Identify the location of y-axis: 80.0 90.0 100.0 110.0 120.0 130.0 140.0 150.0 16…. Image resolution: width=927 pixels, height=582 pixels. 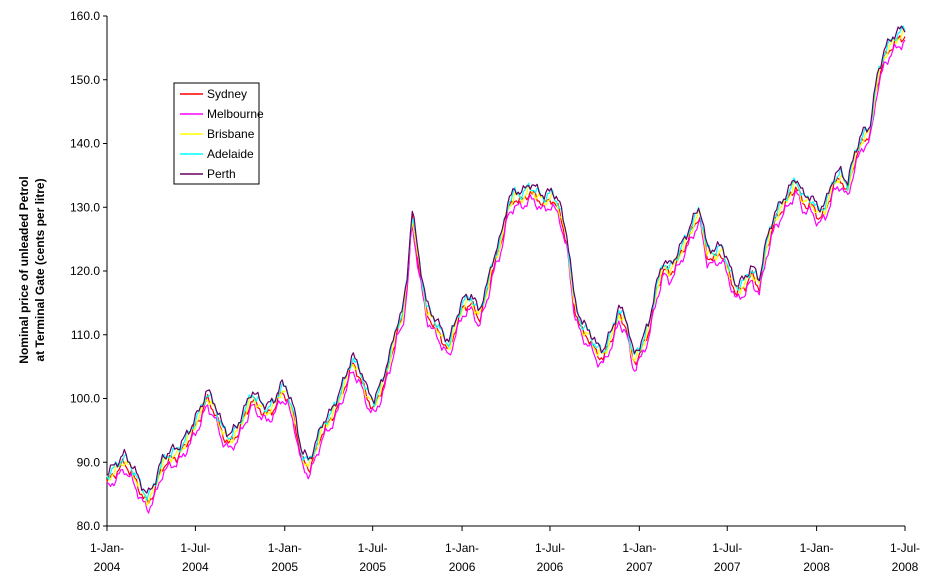
(89, 271).